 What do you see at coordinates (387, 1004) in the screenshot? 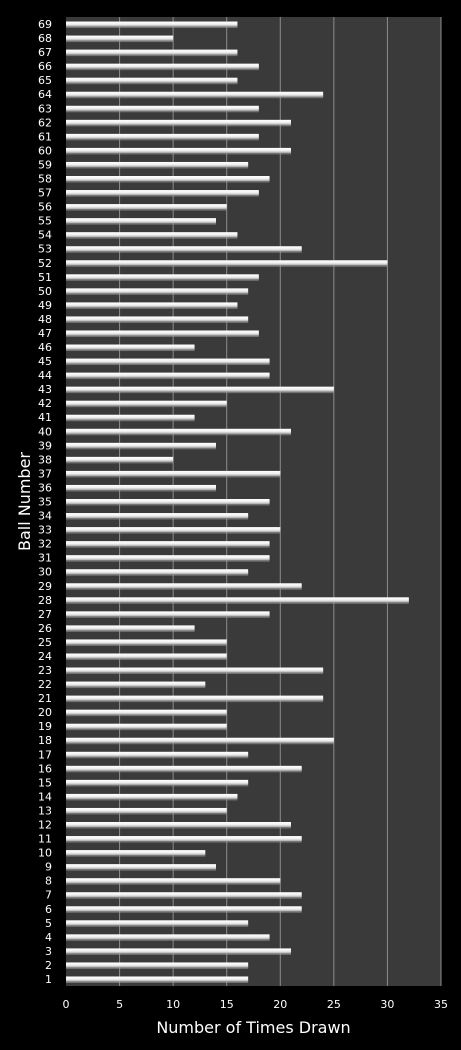
I see `x-tick-label: 30` at bounding box center [387, 1004].